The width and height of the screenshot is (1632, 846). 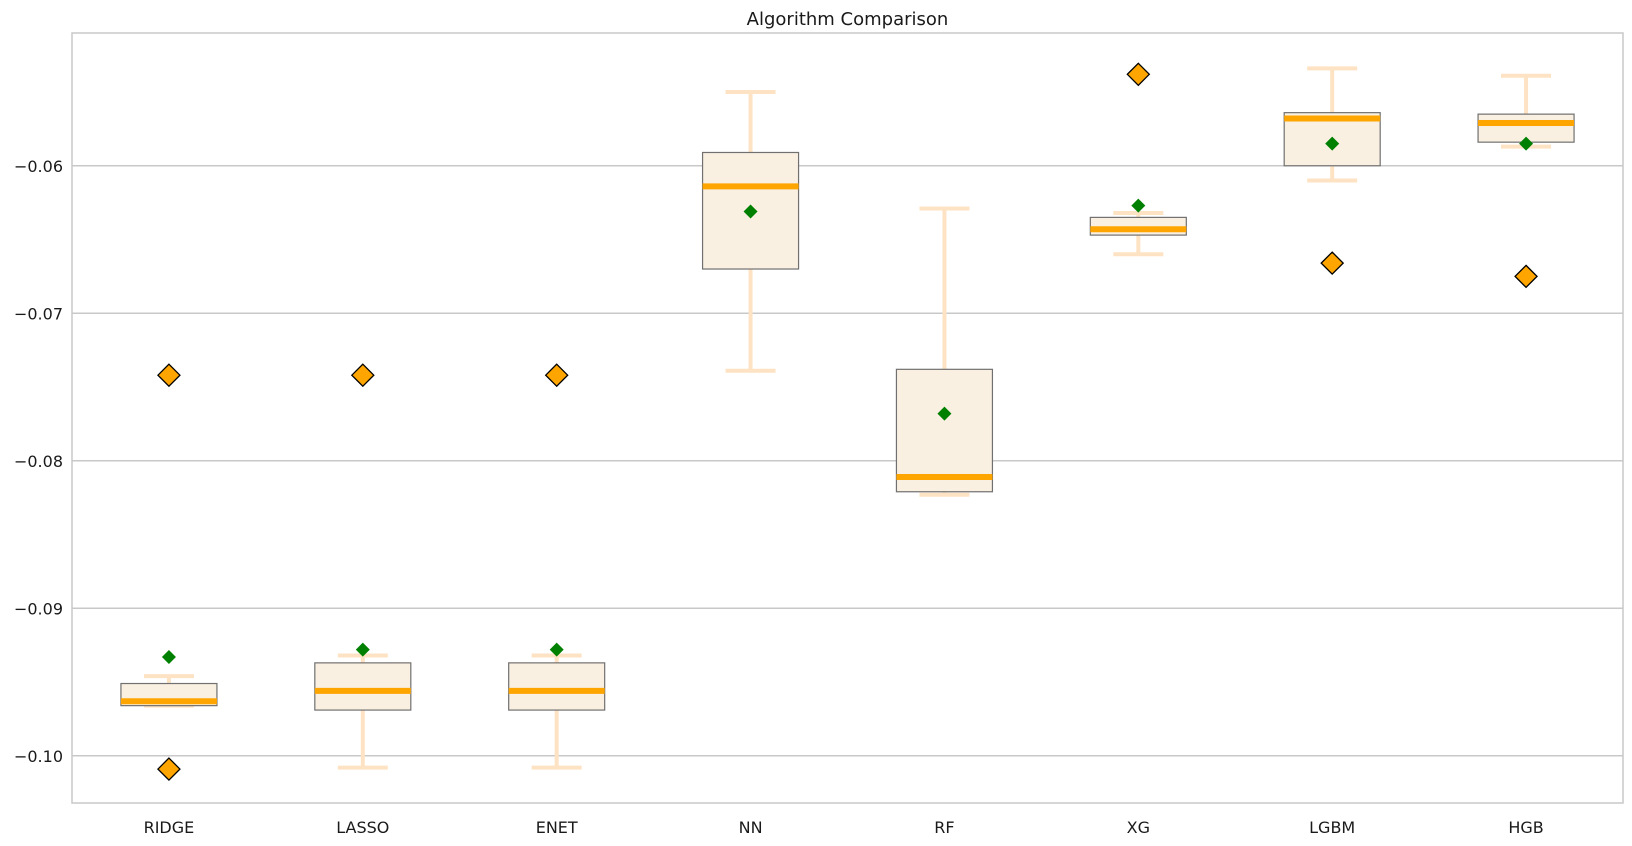 I want to click on y-tick-label: −0.06, so click(x=38, y=166).